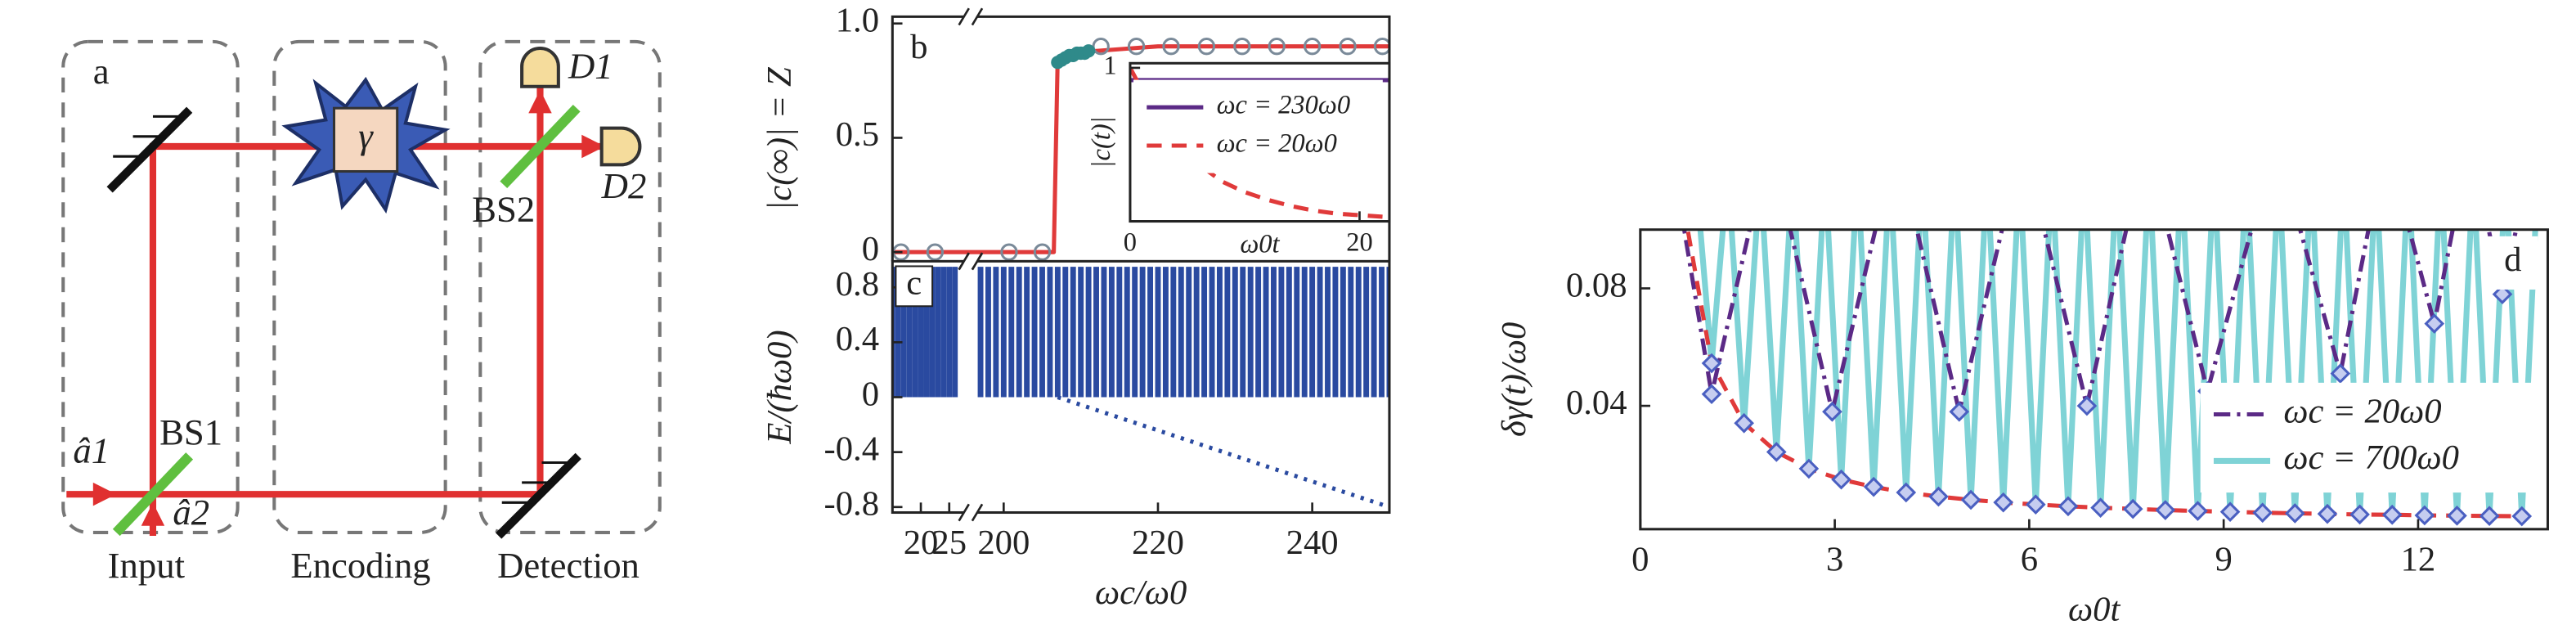 This screenshot has height=634, width=2576. I want to click on y-axis-title: |c(t)|, so click(1101, 142).